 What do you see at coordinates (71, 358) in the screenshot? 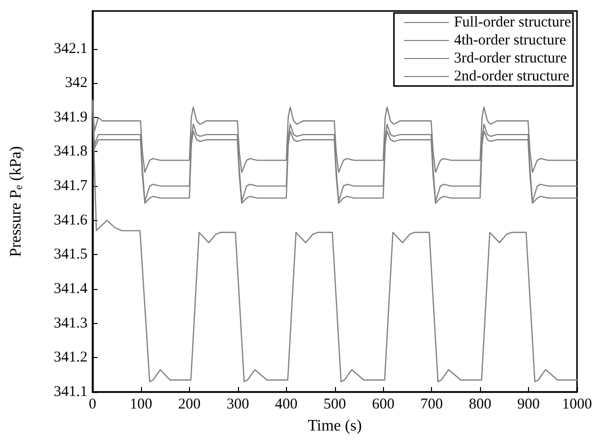
I see `y-tick-label: 341.2` at bounding box center [71, 358].